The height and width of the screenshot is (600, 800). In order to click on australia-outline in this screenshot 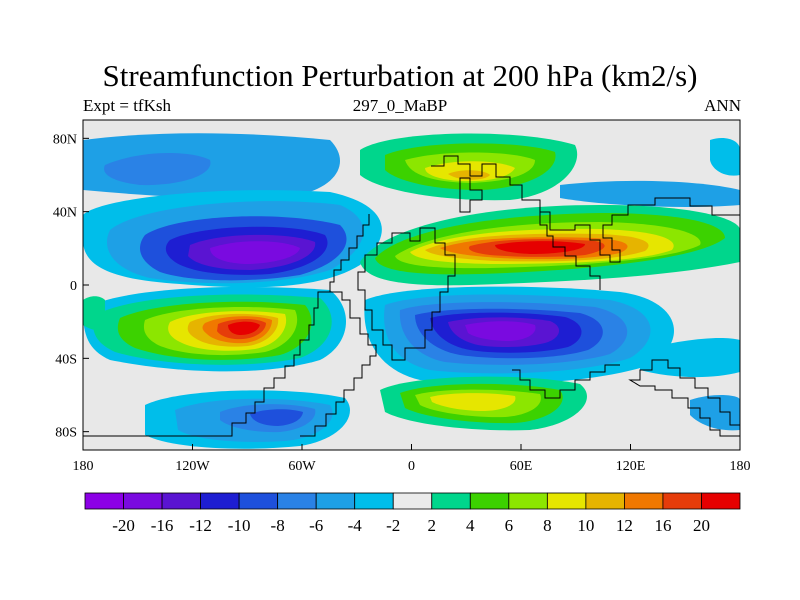, I will do `click(684, 398)`.